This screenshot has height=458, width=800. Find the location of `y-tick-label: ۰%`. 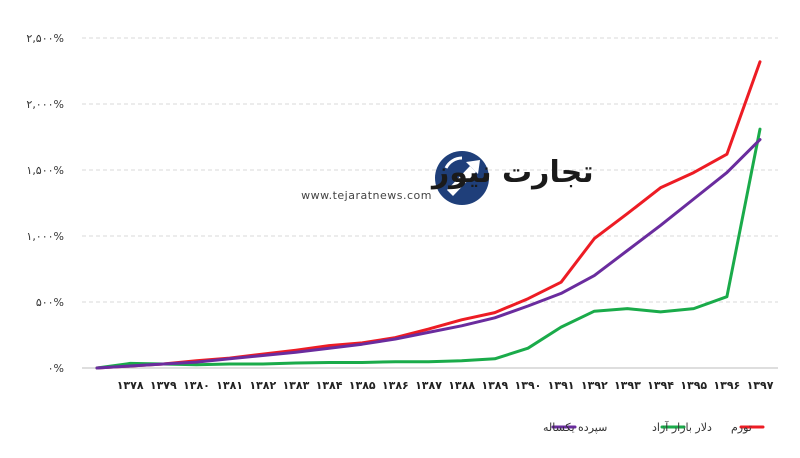

y-tick-label: ۰% is located at coordinates (56, 368).